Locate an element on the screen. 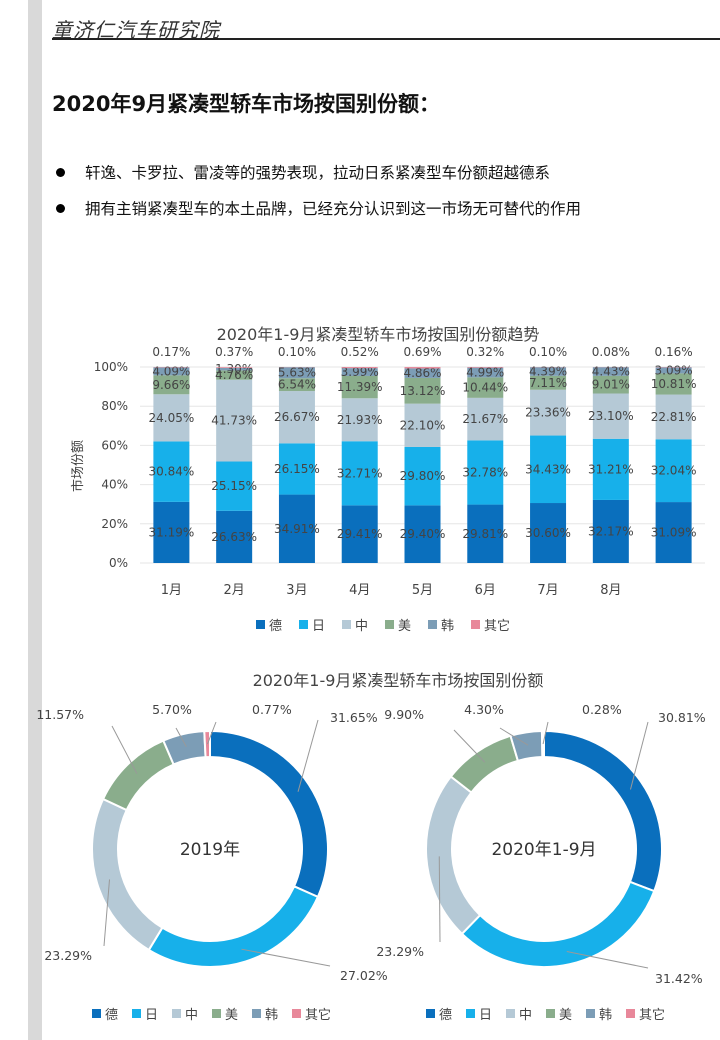 The height and width of the screenshot is (1040, 720). donut-2019-slice-德 is located at coordinates (269, 814).